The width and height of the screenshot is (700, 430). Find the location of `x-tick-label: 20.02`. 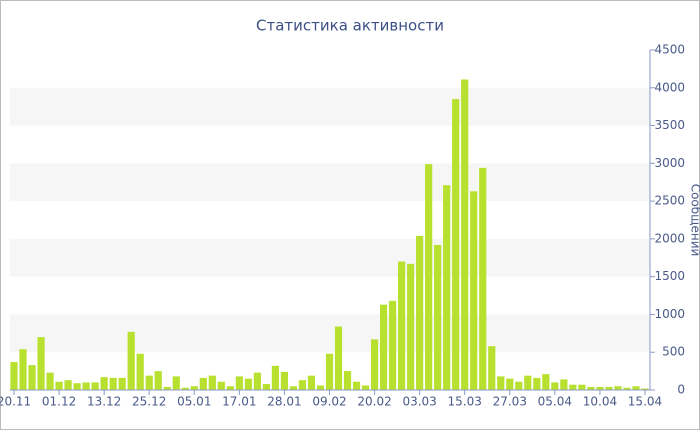

x-tick-label: 20.02 is located at coordinates (374, 402).